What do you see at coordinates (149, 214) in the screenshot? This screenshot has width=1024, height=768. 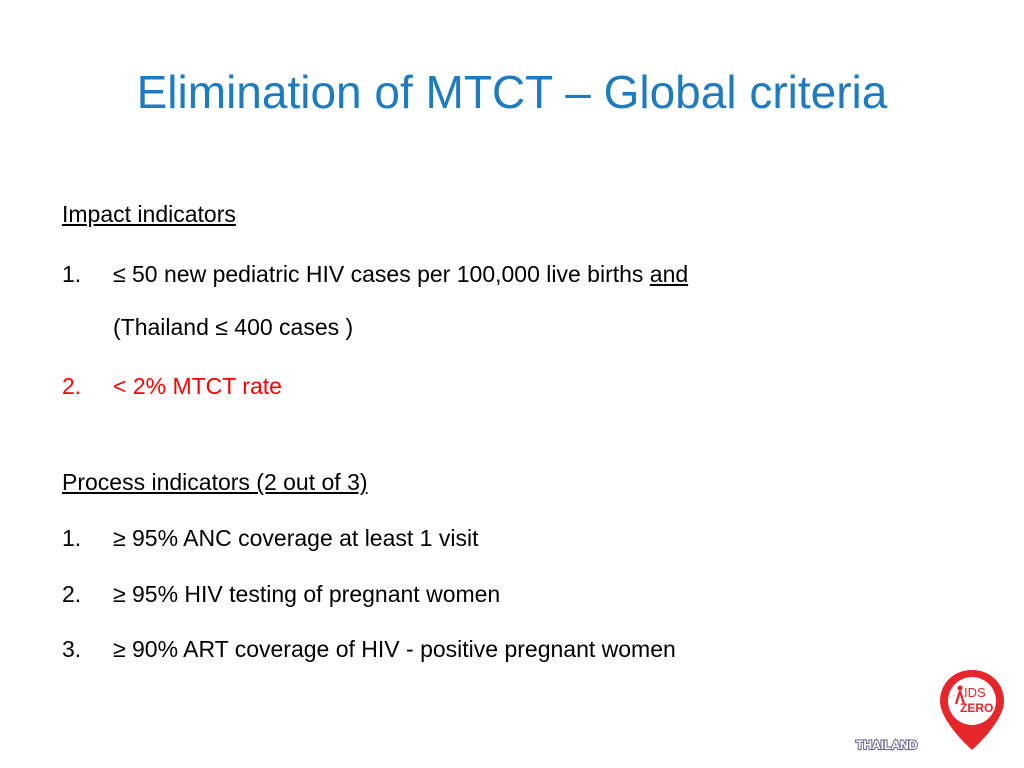 I see `impact-indicators-heading: Impact indicators` at bounding box center [149, 214].